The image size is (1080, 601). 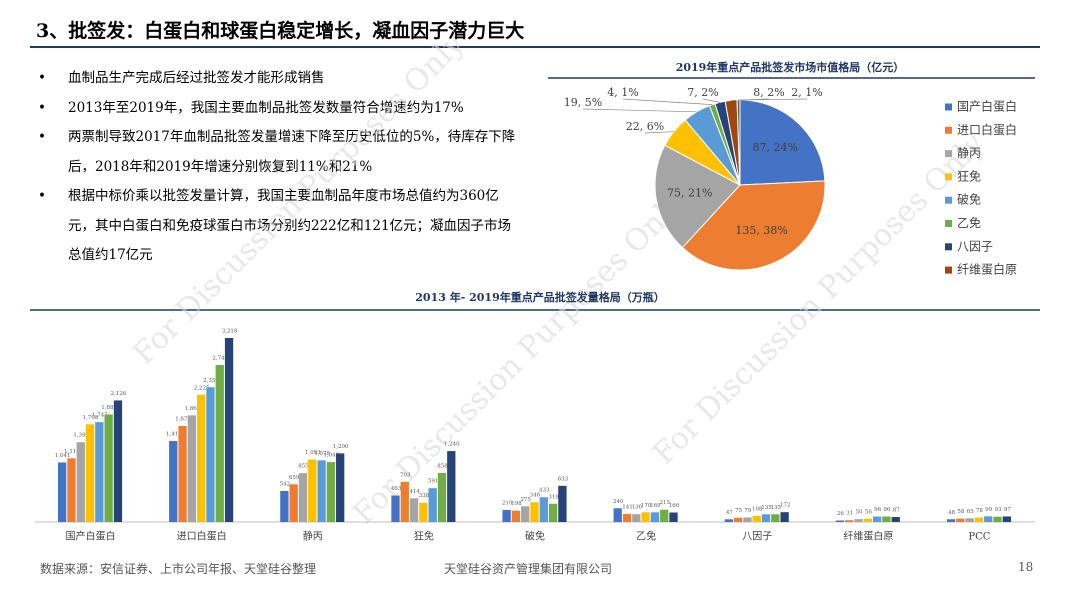 What do you see at coordinates (109, 408) in the screenshot?
I see `data-label: 1,881` at bounding box center [109, 408].